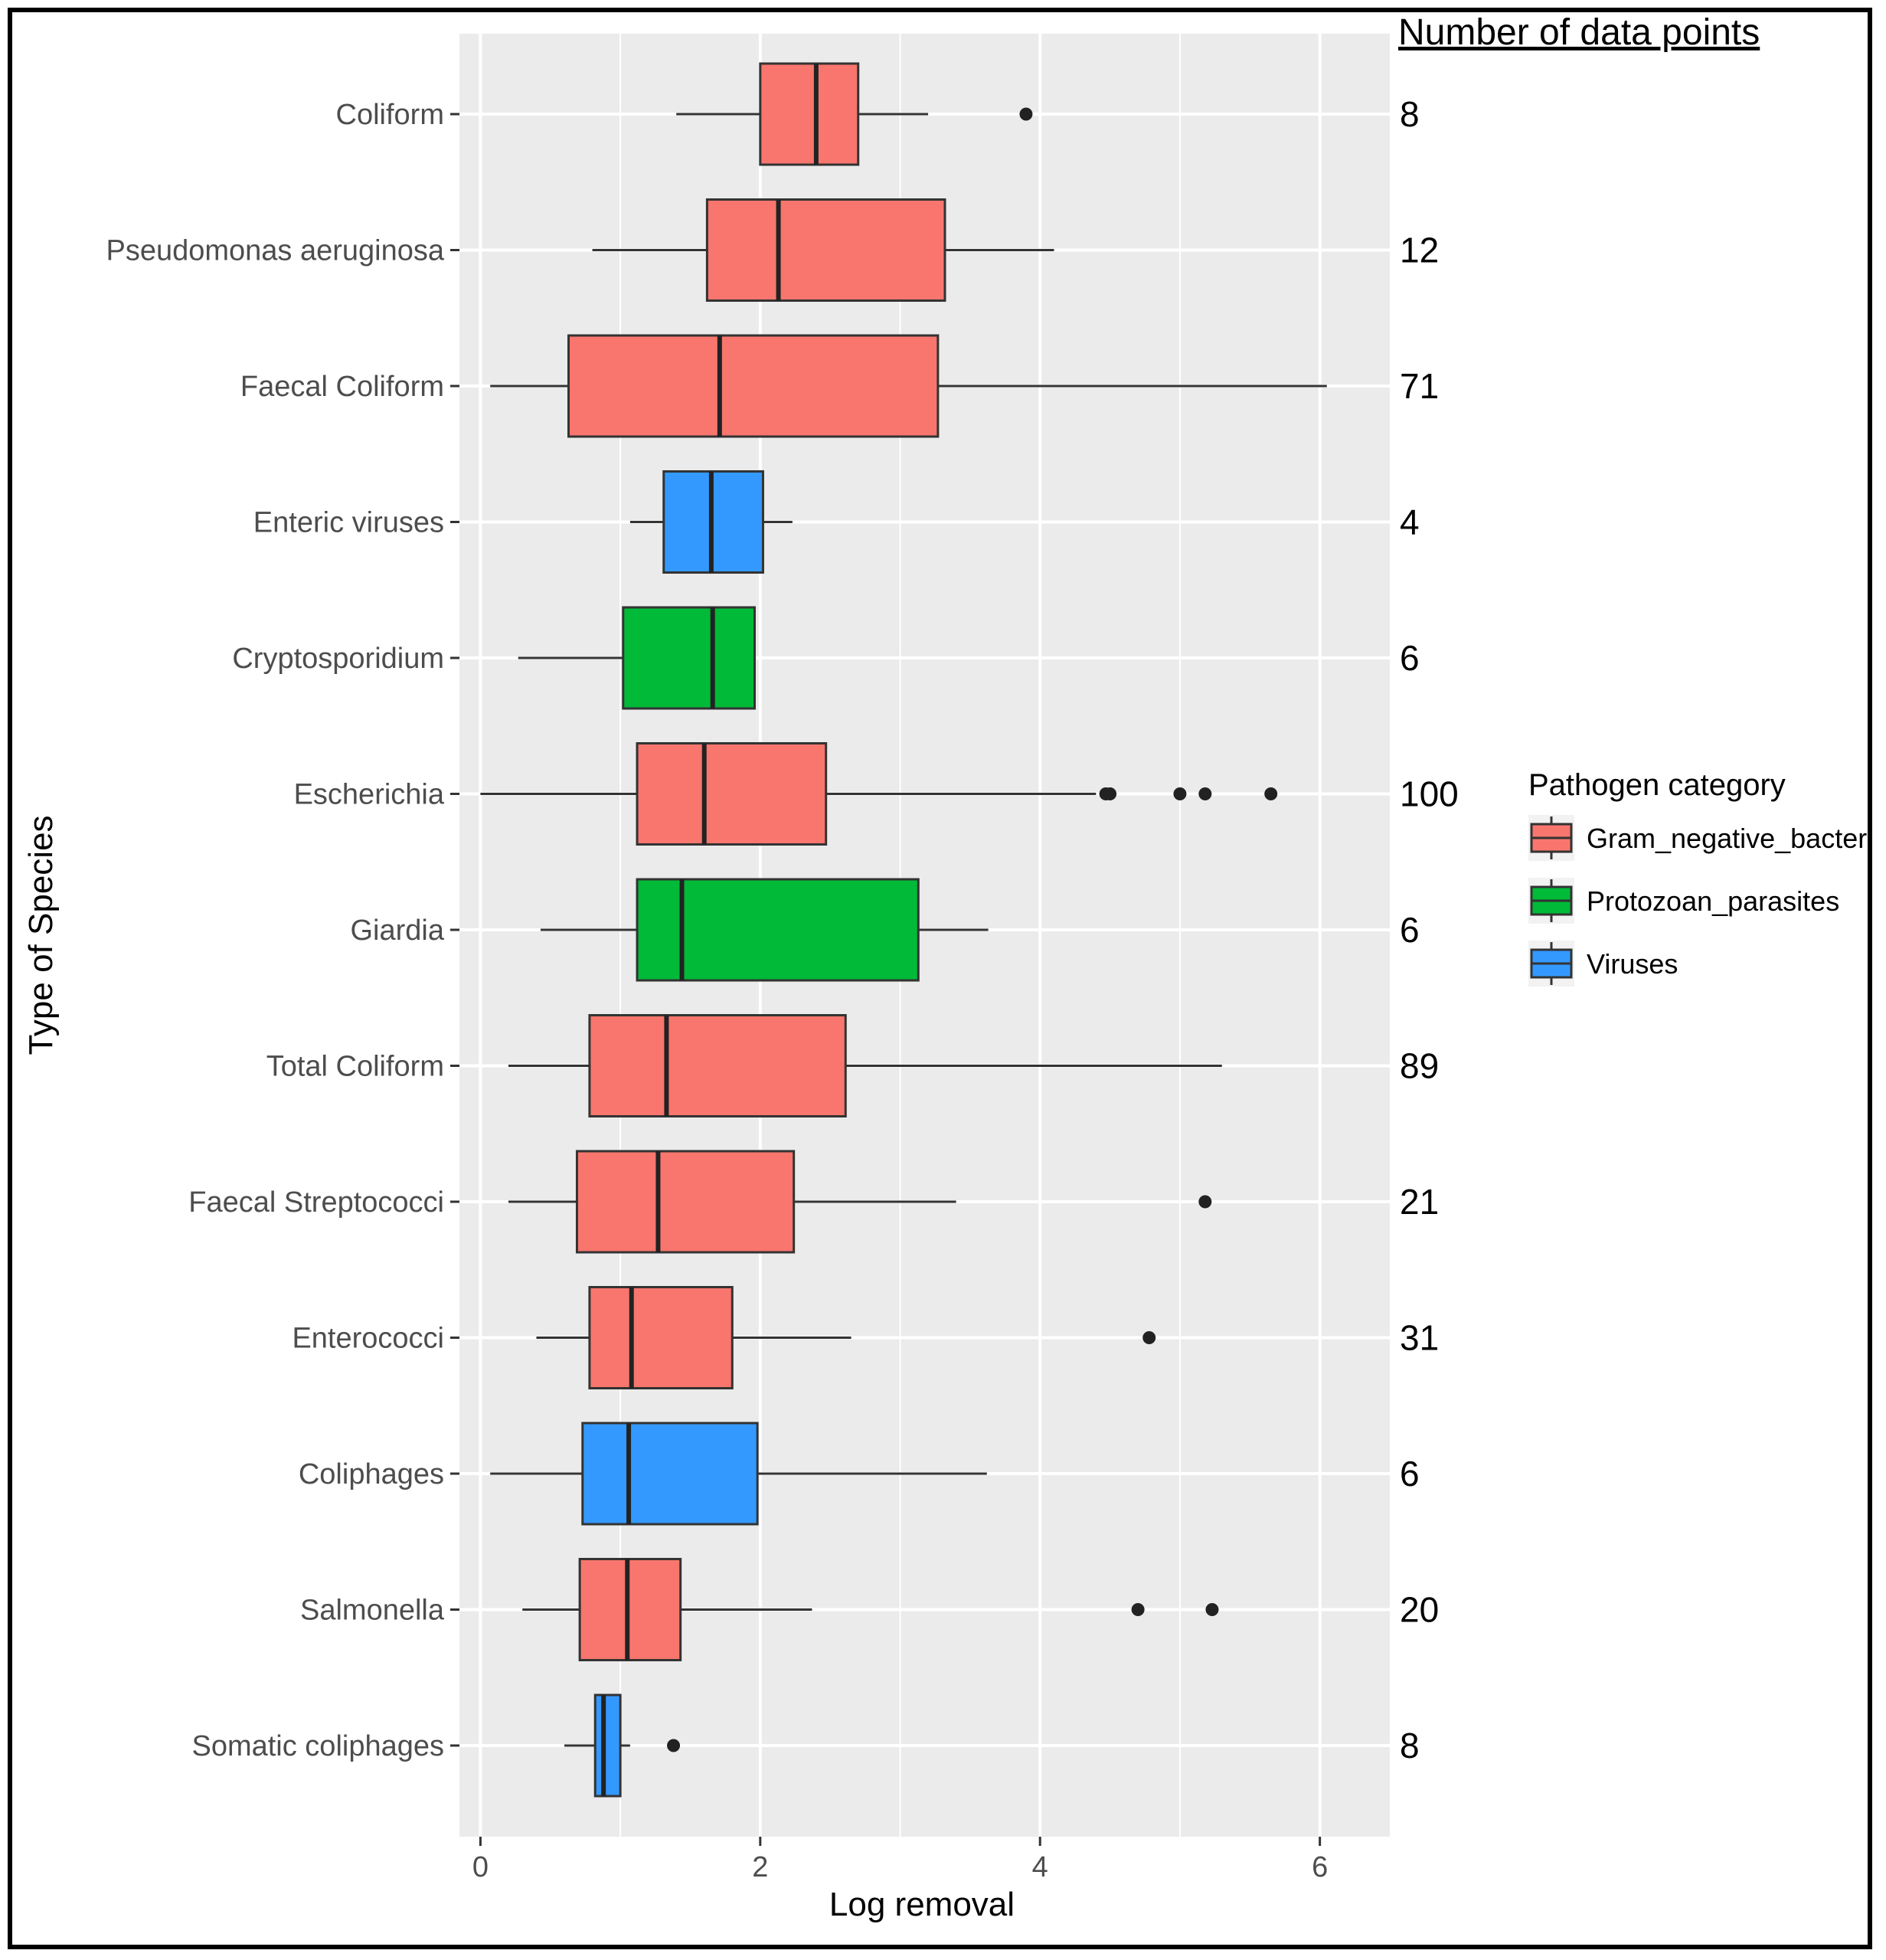 Image resolution: width=1886 pixels, height=1960 pixels. I want to click on data-point-count: 71, so click(1420, 386).